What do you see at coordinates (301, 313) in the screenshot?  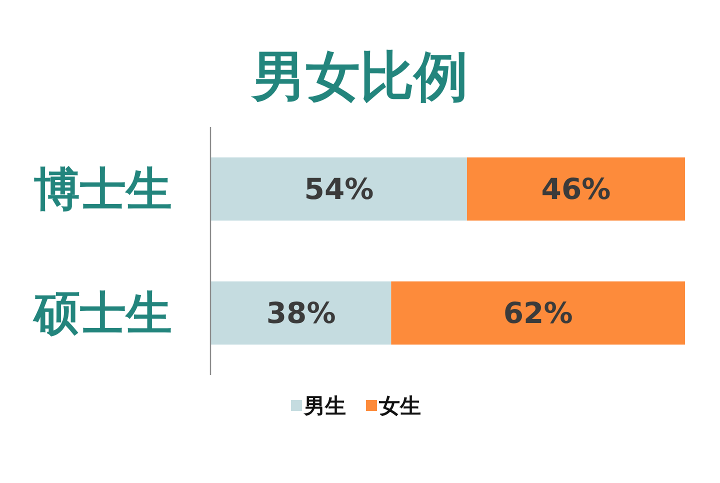 I see `data-label: 38%` at bounding box center [301, 313].